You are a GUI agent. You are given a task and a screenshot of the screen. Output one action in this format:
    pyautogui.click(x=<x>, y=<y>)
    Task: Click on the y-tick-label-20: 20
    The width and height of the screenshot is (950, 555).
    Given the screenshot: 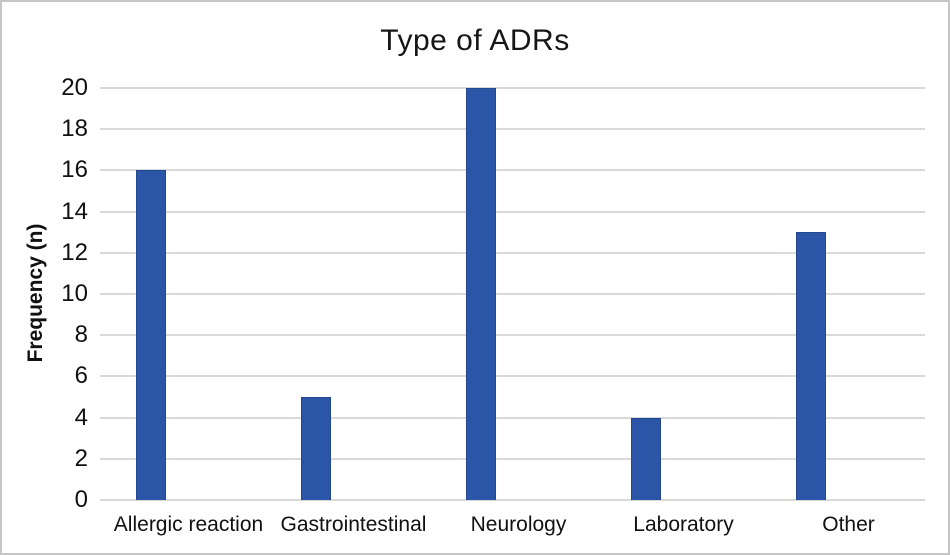 What is the action you would take?
    pyautogui.click(x=74, y=87)
    